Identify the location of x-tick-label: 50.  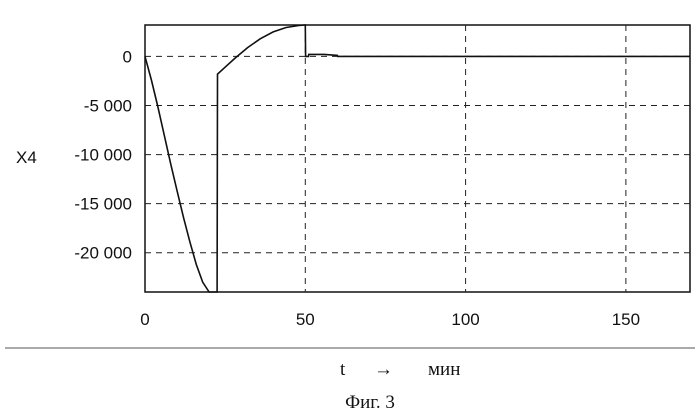
(305, 319).